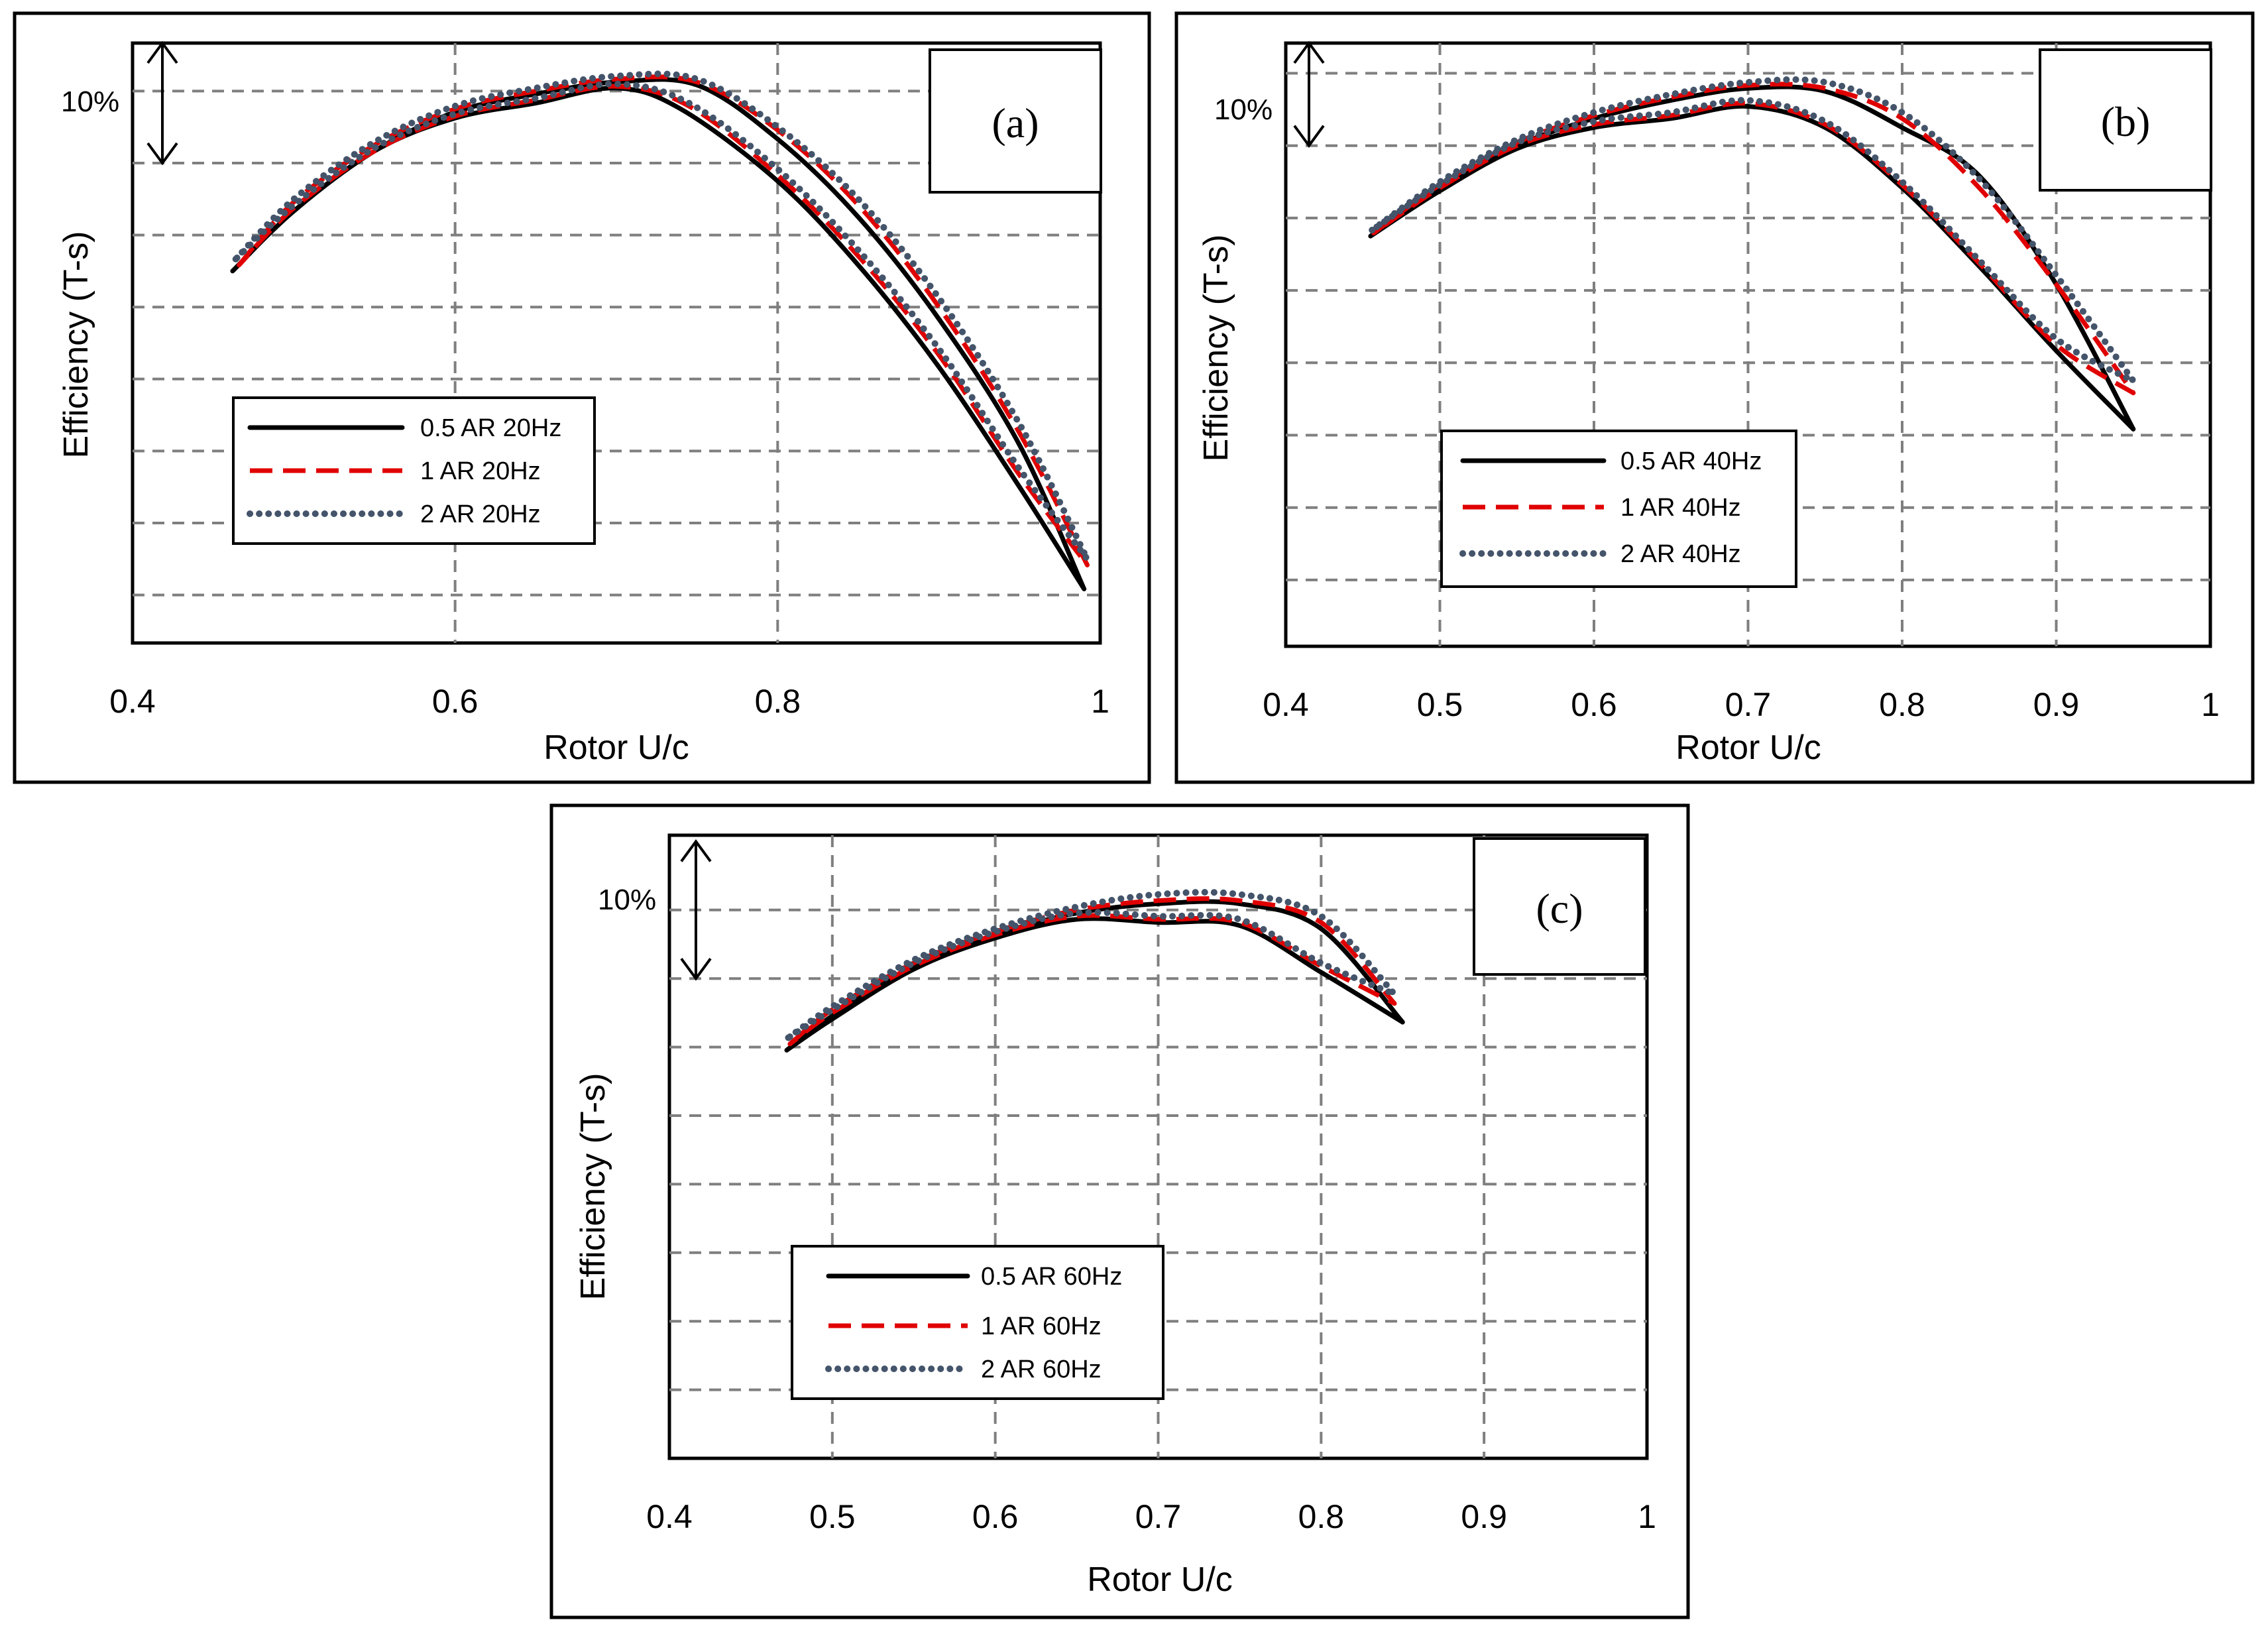  I want to click on legend-label: 1 AR 20Hz, so click(480, 471).